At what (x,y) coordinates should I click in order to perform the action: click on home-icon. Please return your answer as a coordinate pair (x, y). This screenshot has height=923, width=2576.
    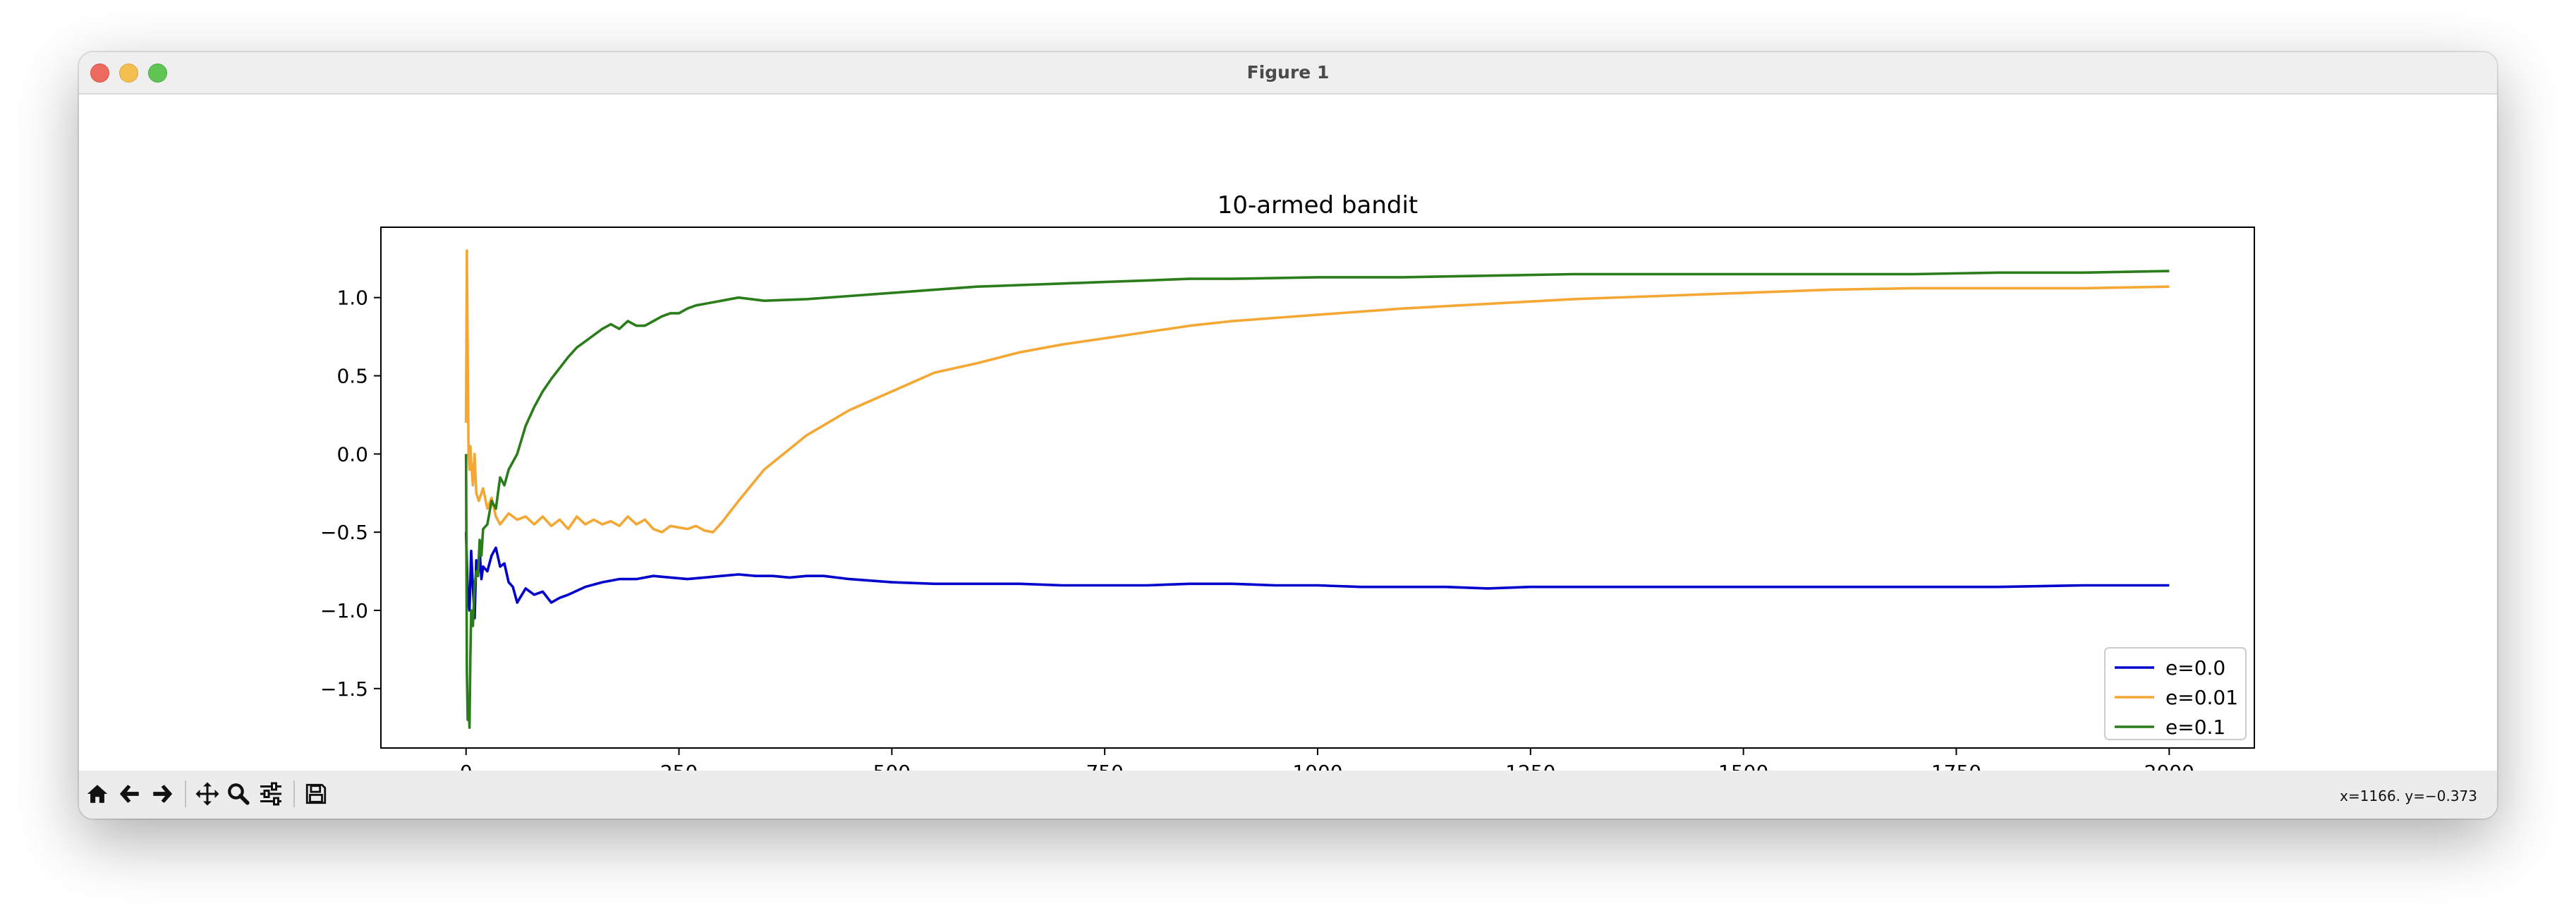
    Looking at the image, I should click on (97, 794).